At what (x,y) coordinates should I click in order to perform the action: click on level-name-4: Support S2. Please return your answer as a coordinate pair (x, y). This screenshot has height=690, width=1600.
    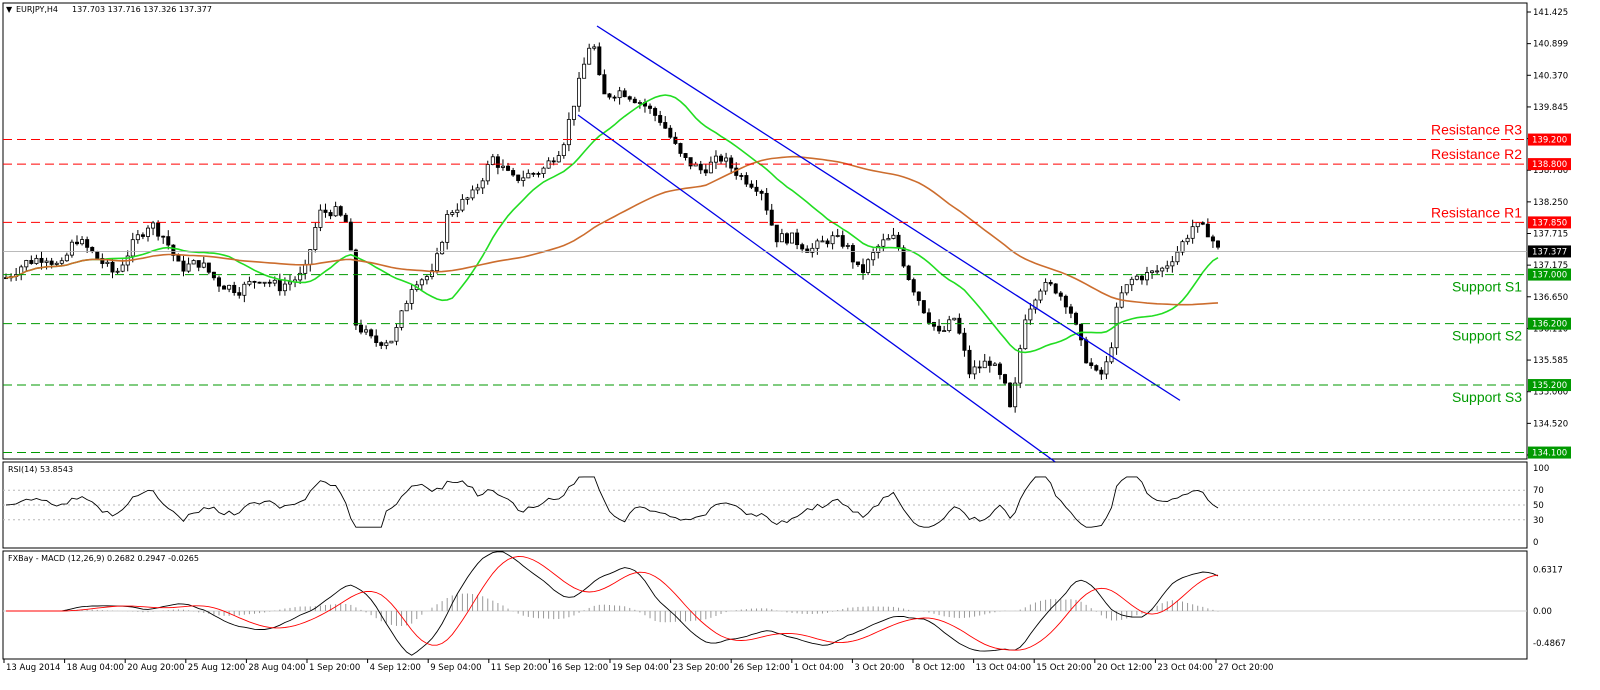
    Looking at the image, I should click on (1487, 336).